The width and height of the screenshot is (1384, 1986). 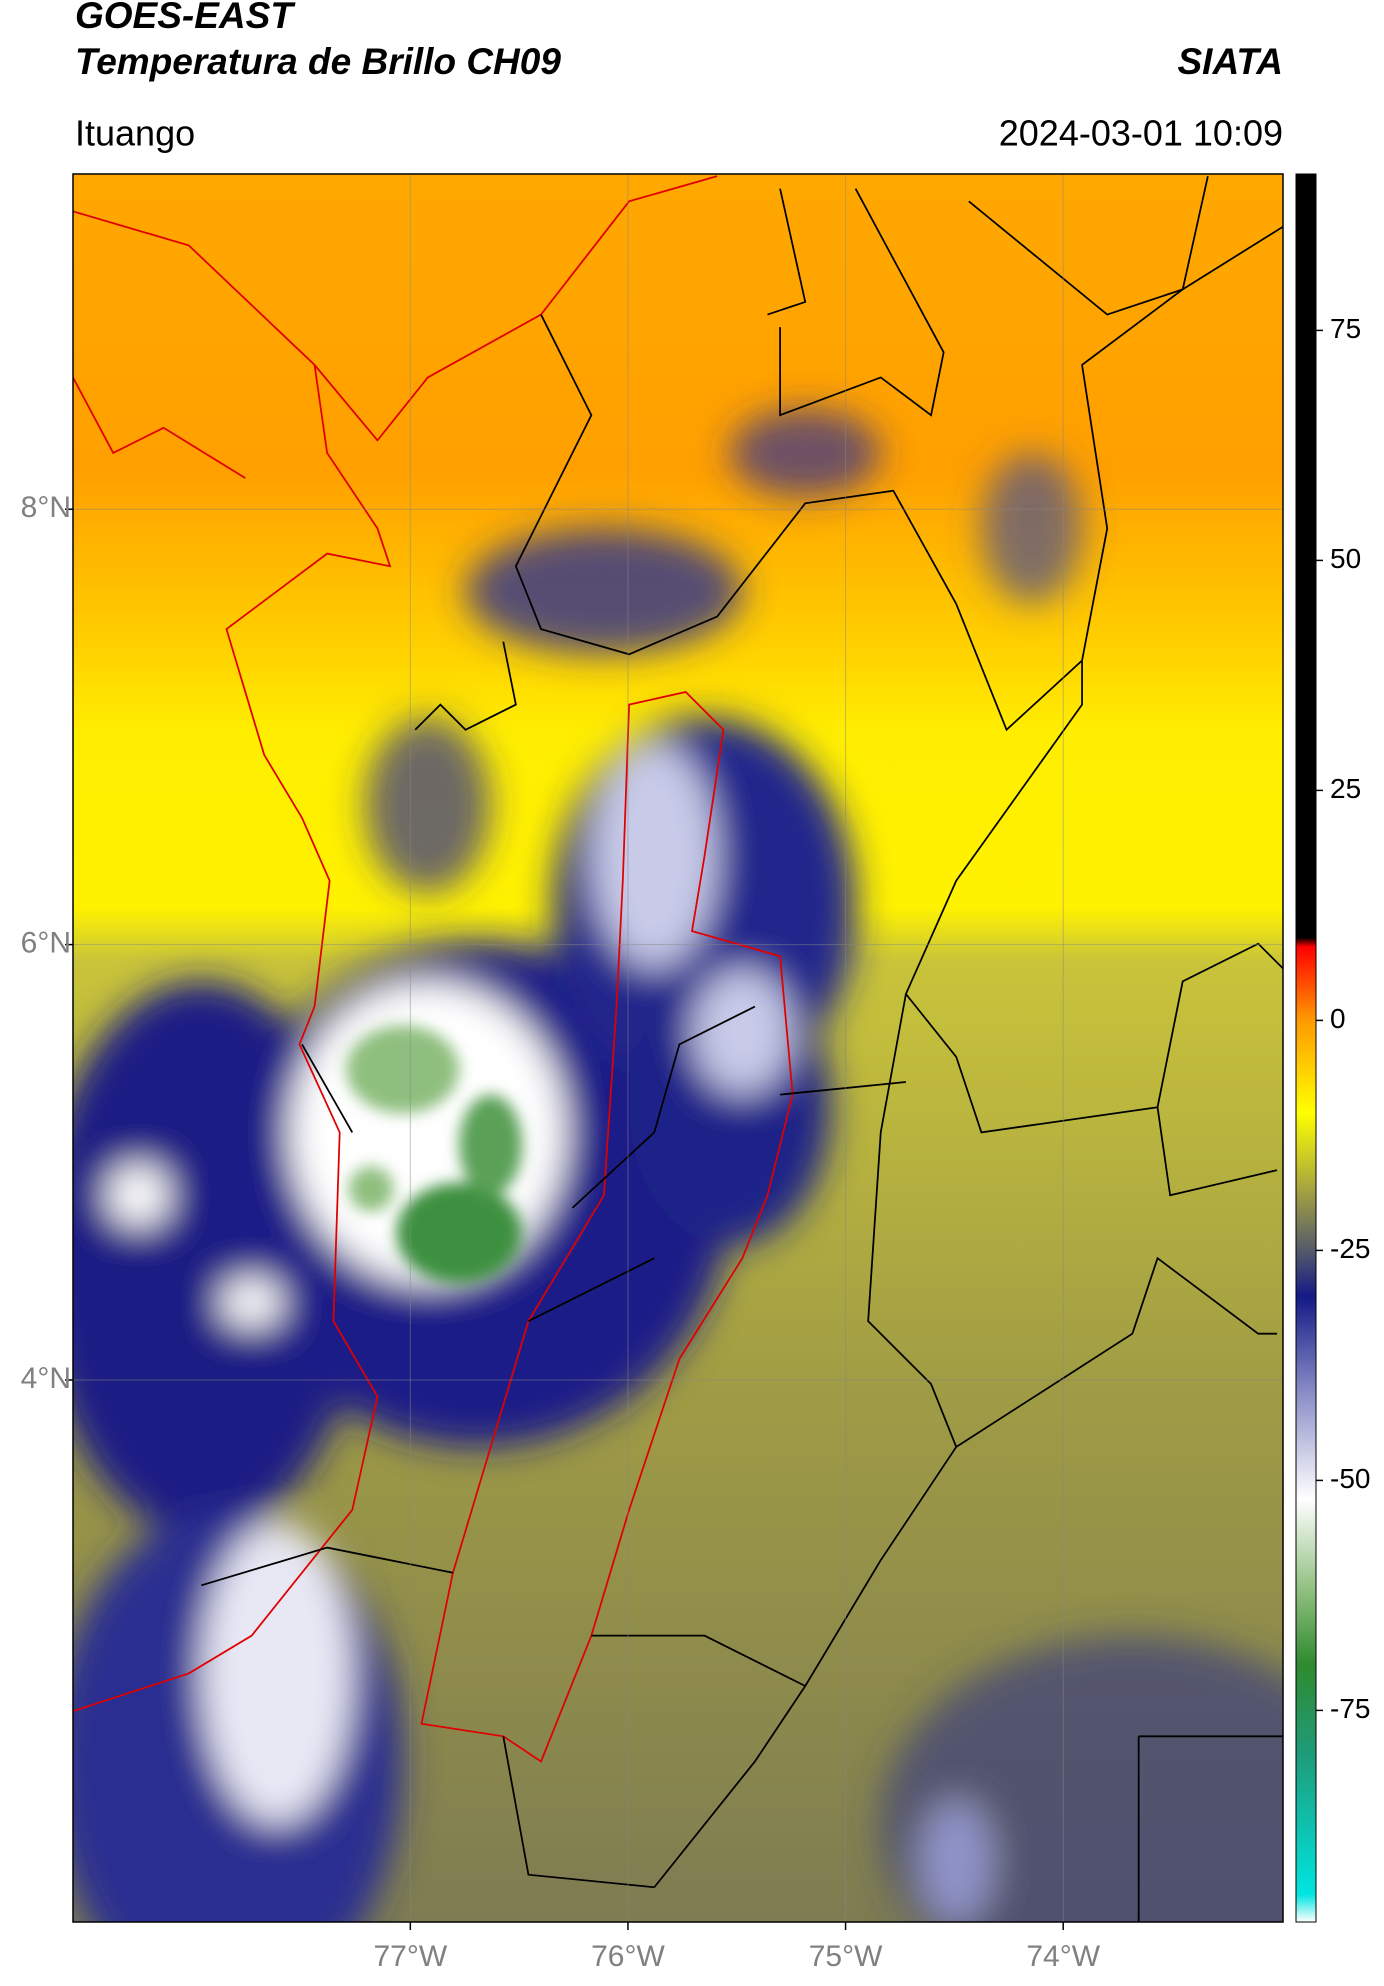 I want to click on colorbar-tick-label: 25, so click(x=1345, y=788).